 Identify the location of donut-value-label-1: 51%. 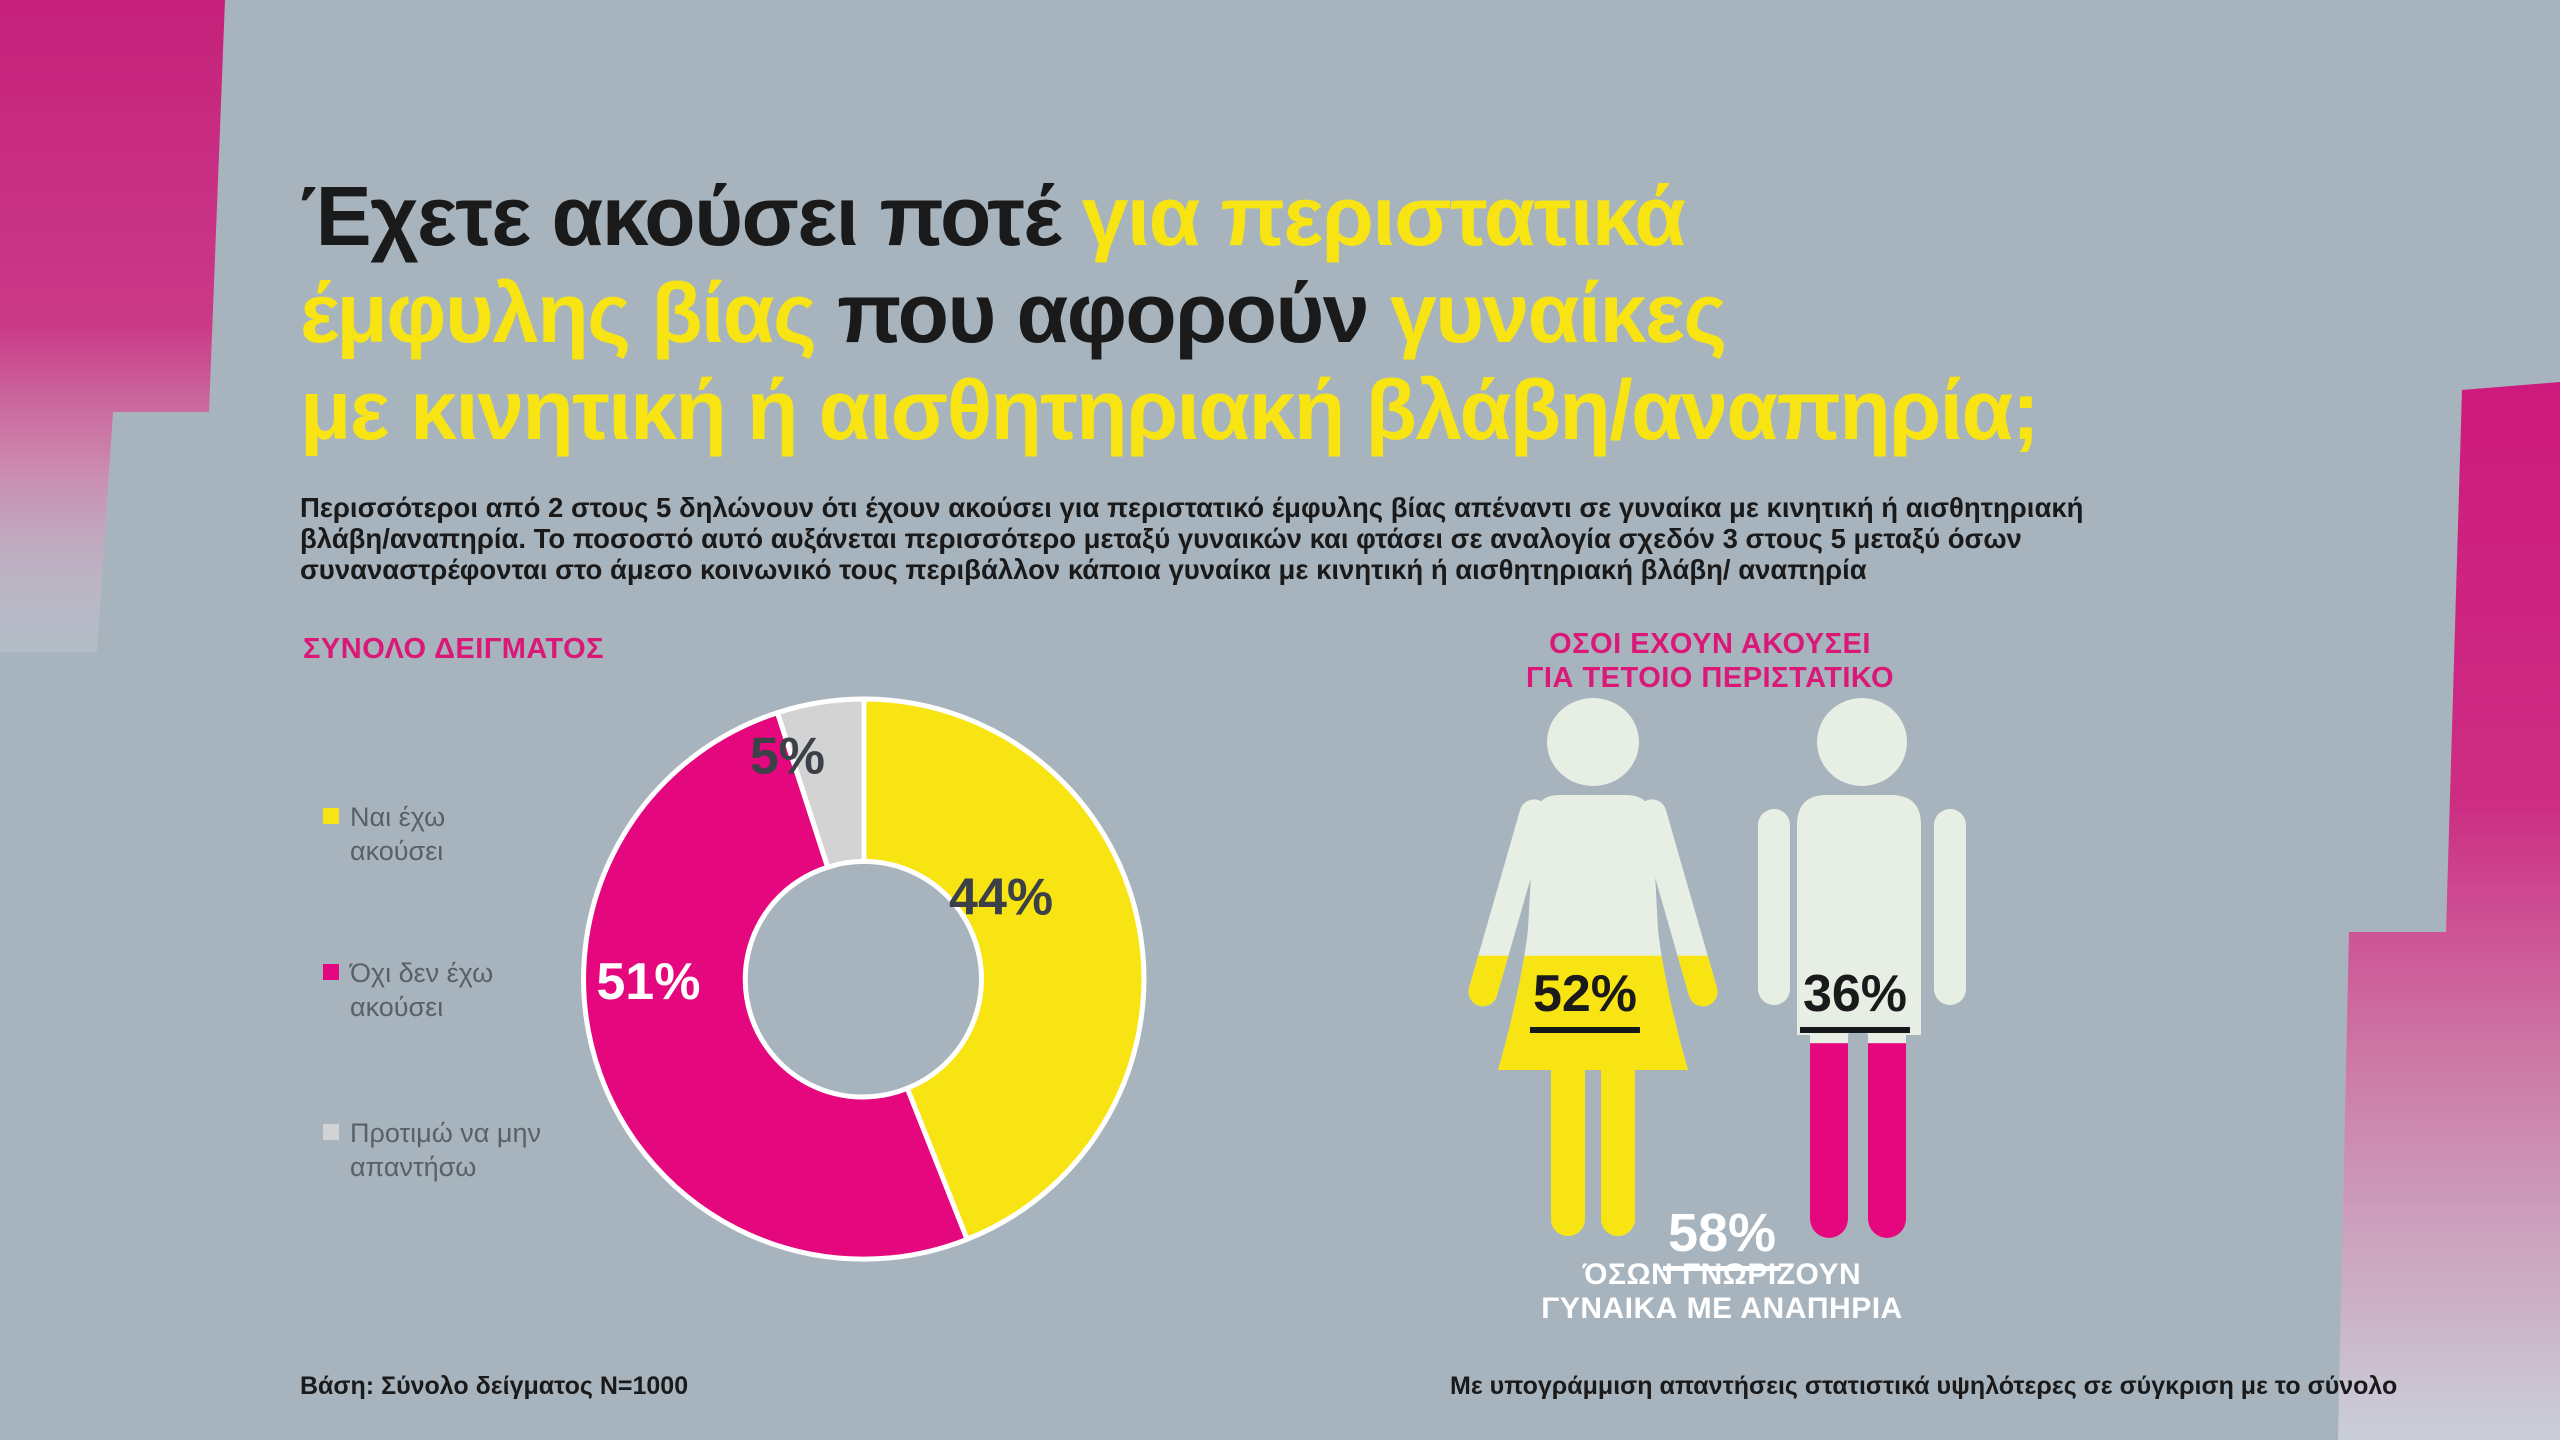
(648, 982).